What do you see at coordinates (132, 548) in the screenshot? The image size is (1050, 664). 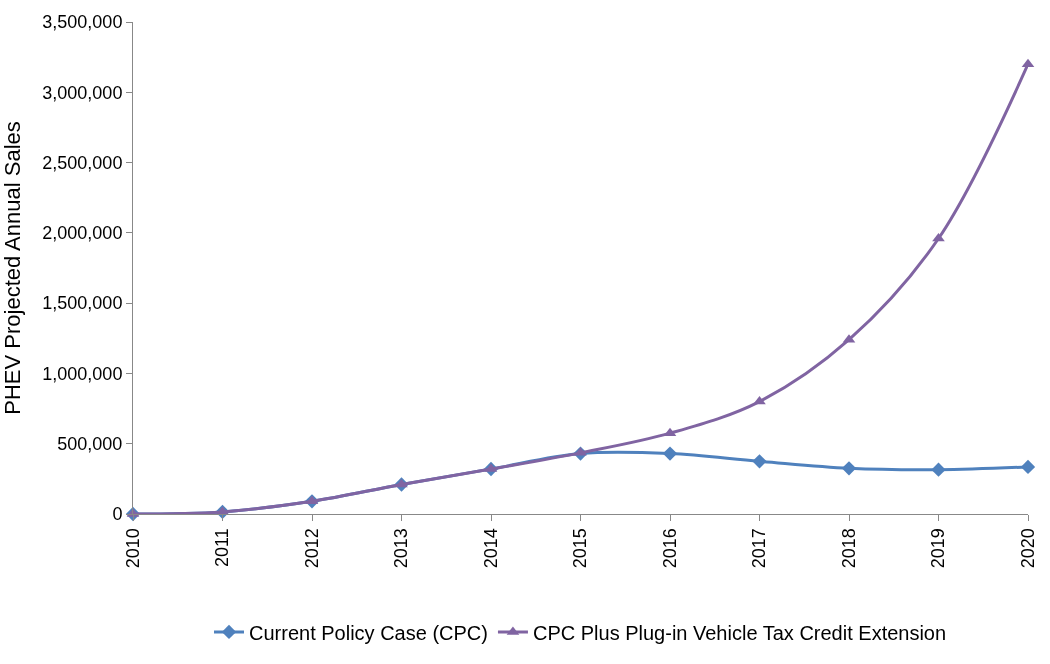 I see `x-tick-label: 2010` at bounding box center [132, 548].